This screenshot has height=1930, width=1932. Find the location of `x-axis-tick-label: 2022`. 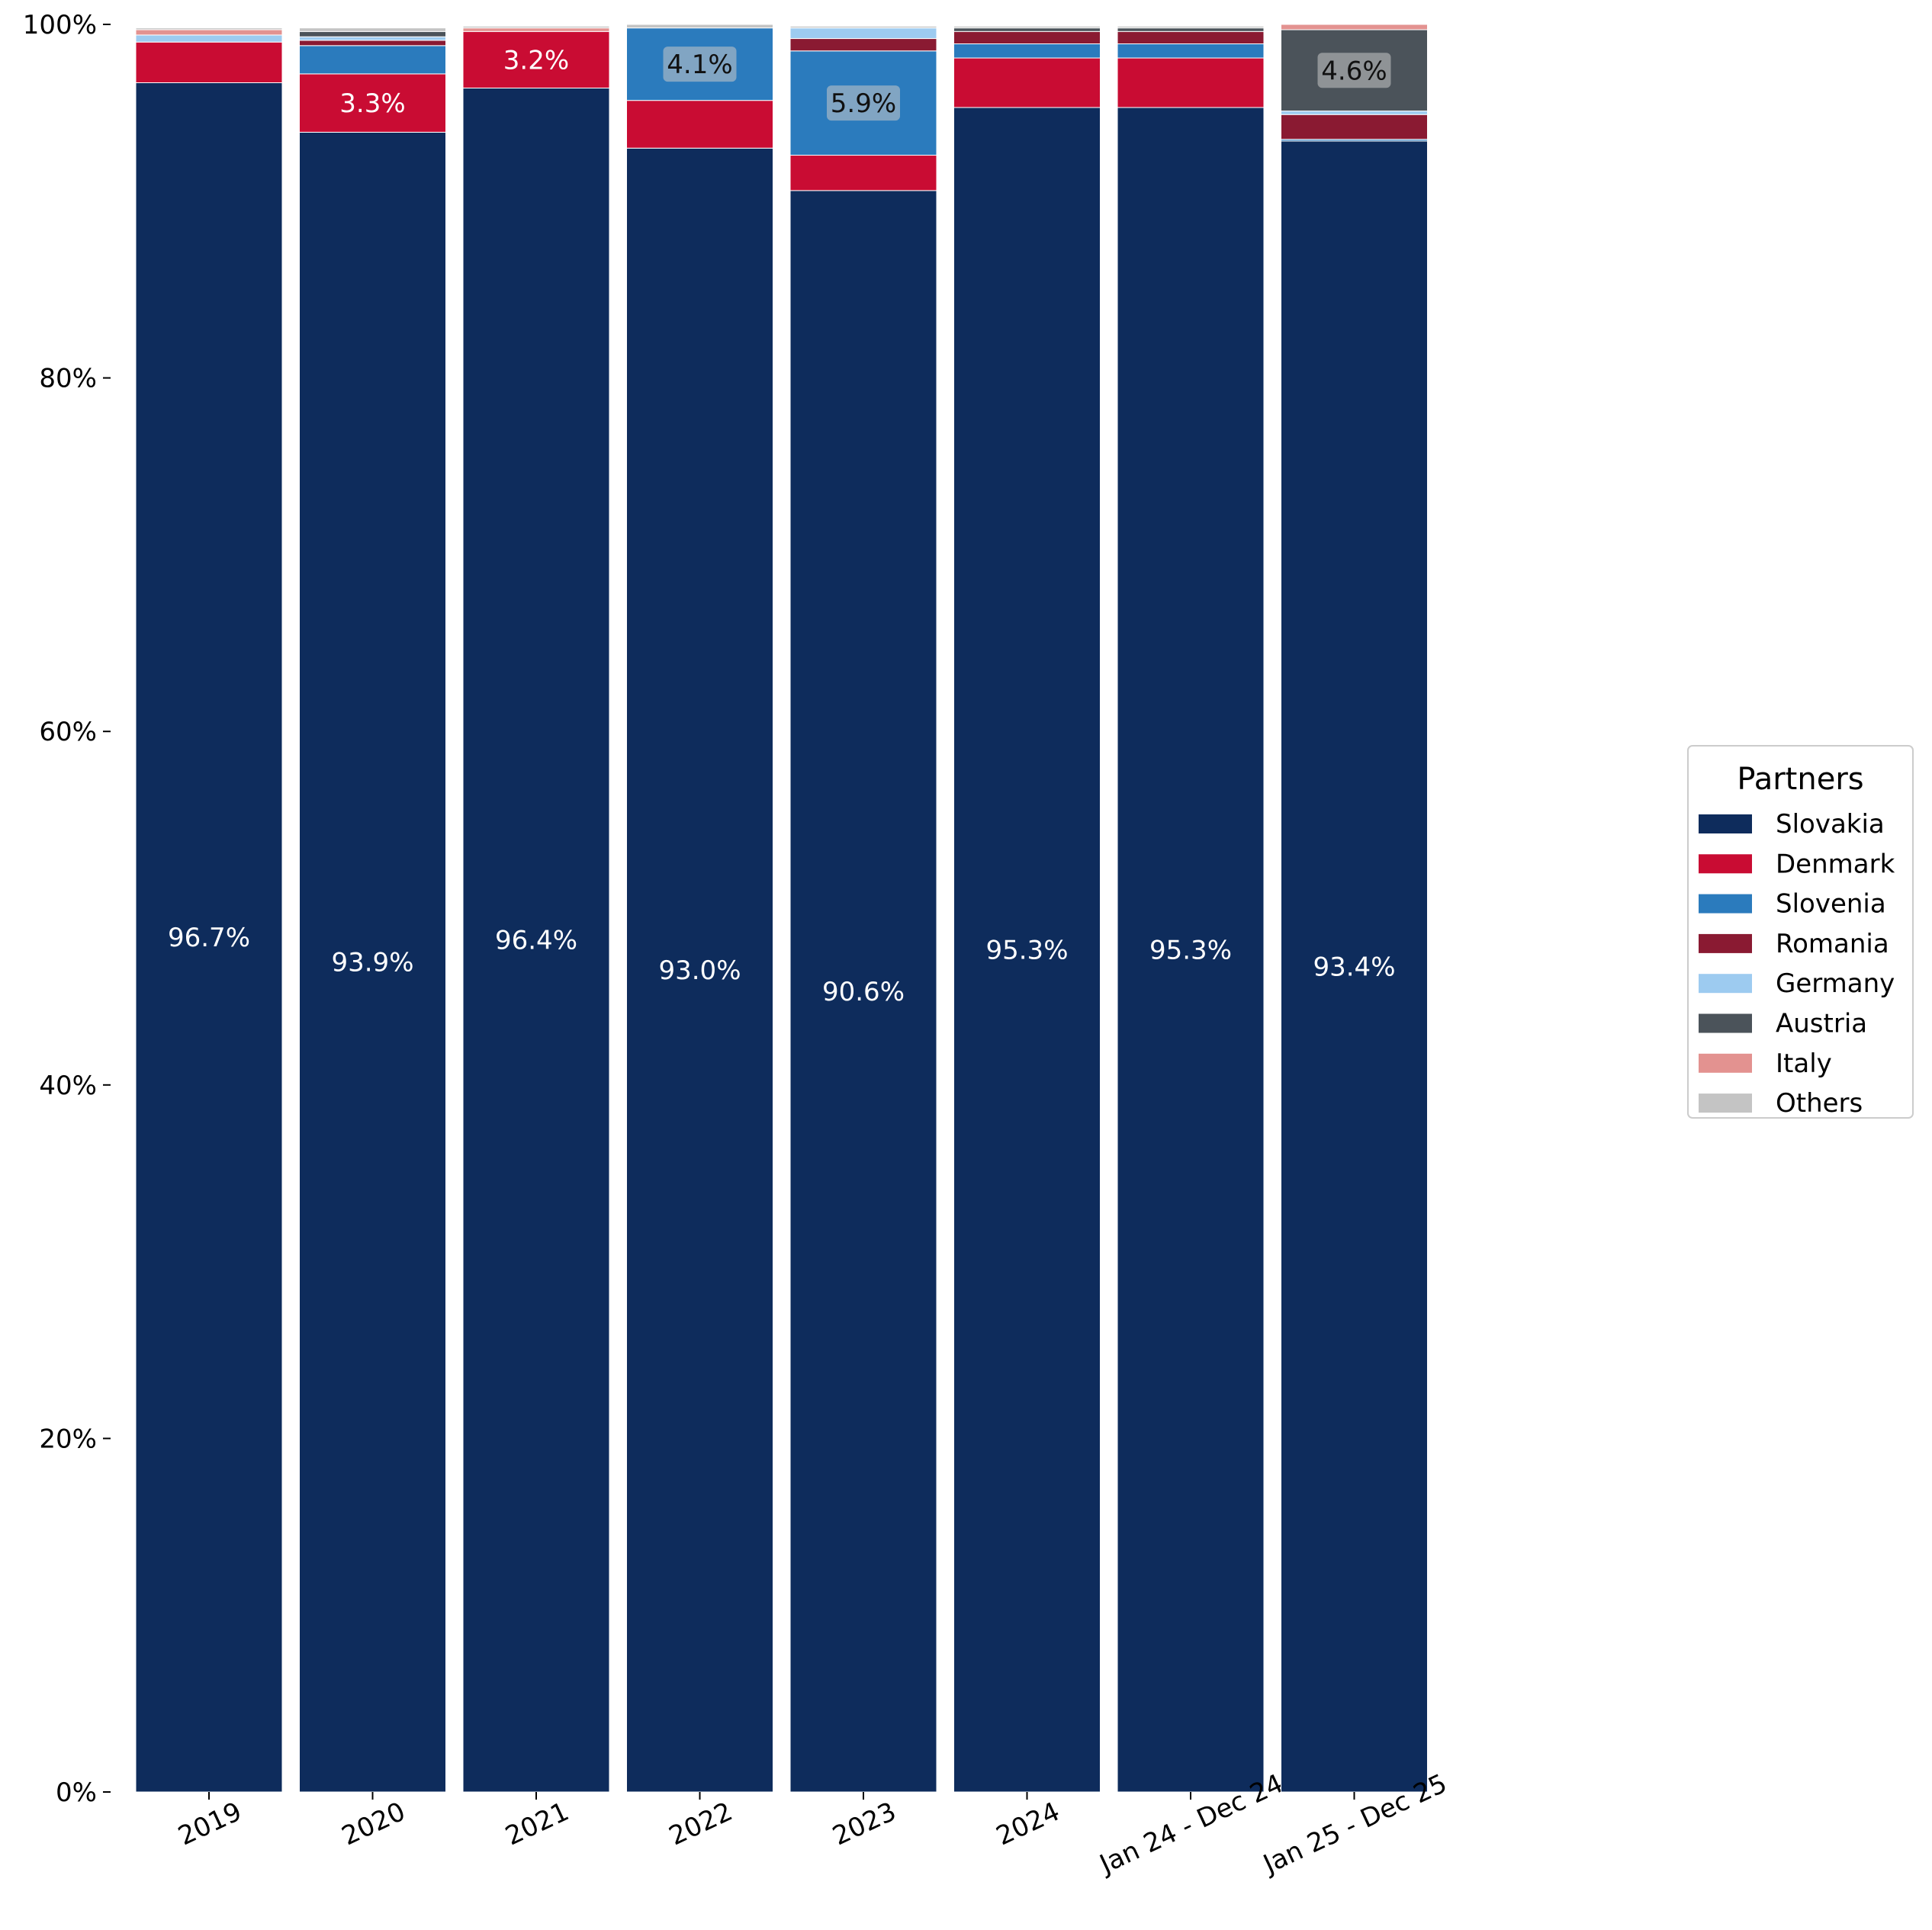

x-axis-tick-label: 2022 is located at coordinates (700, 1824).